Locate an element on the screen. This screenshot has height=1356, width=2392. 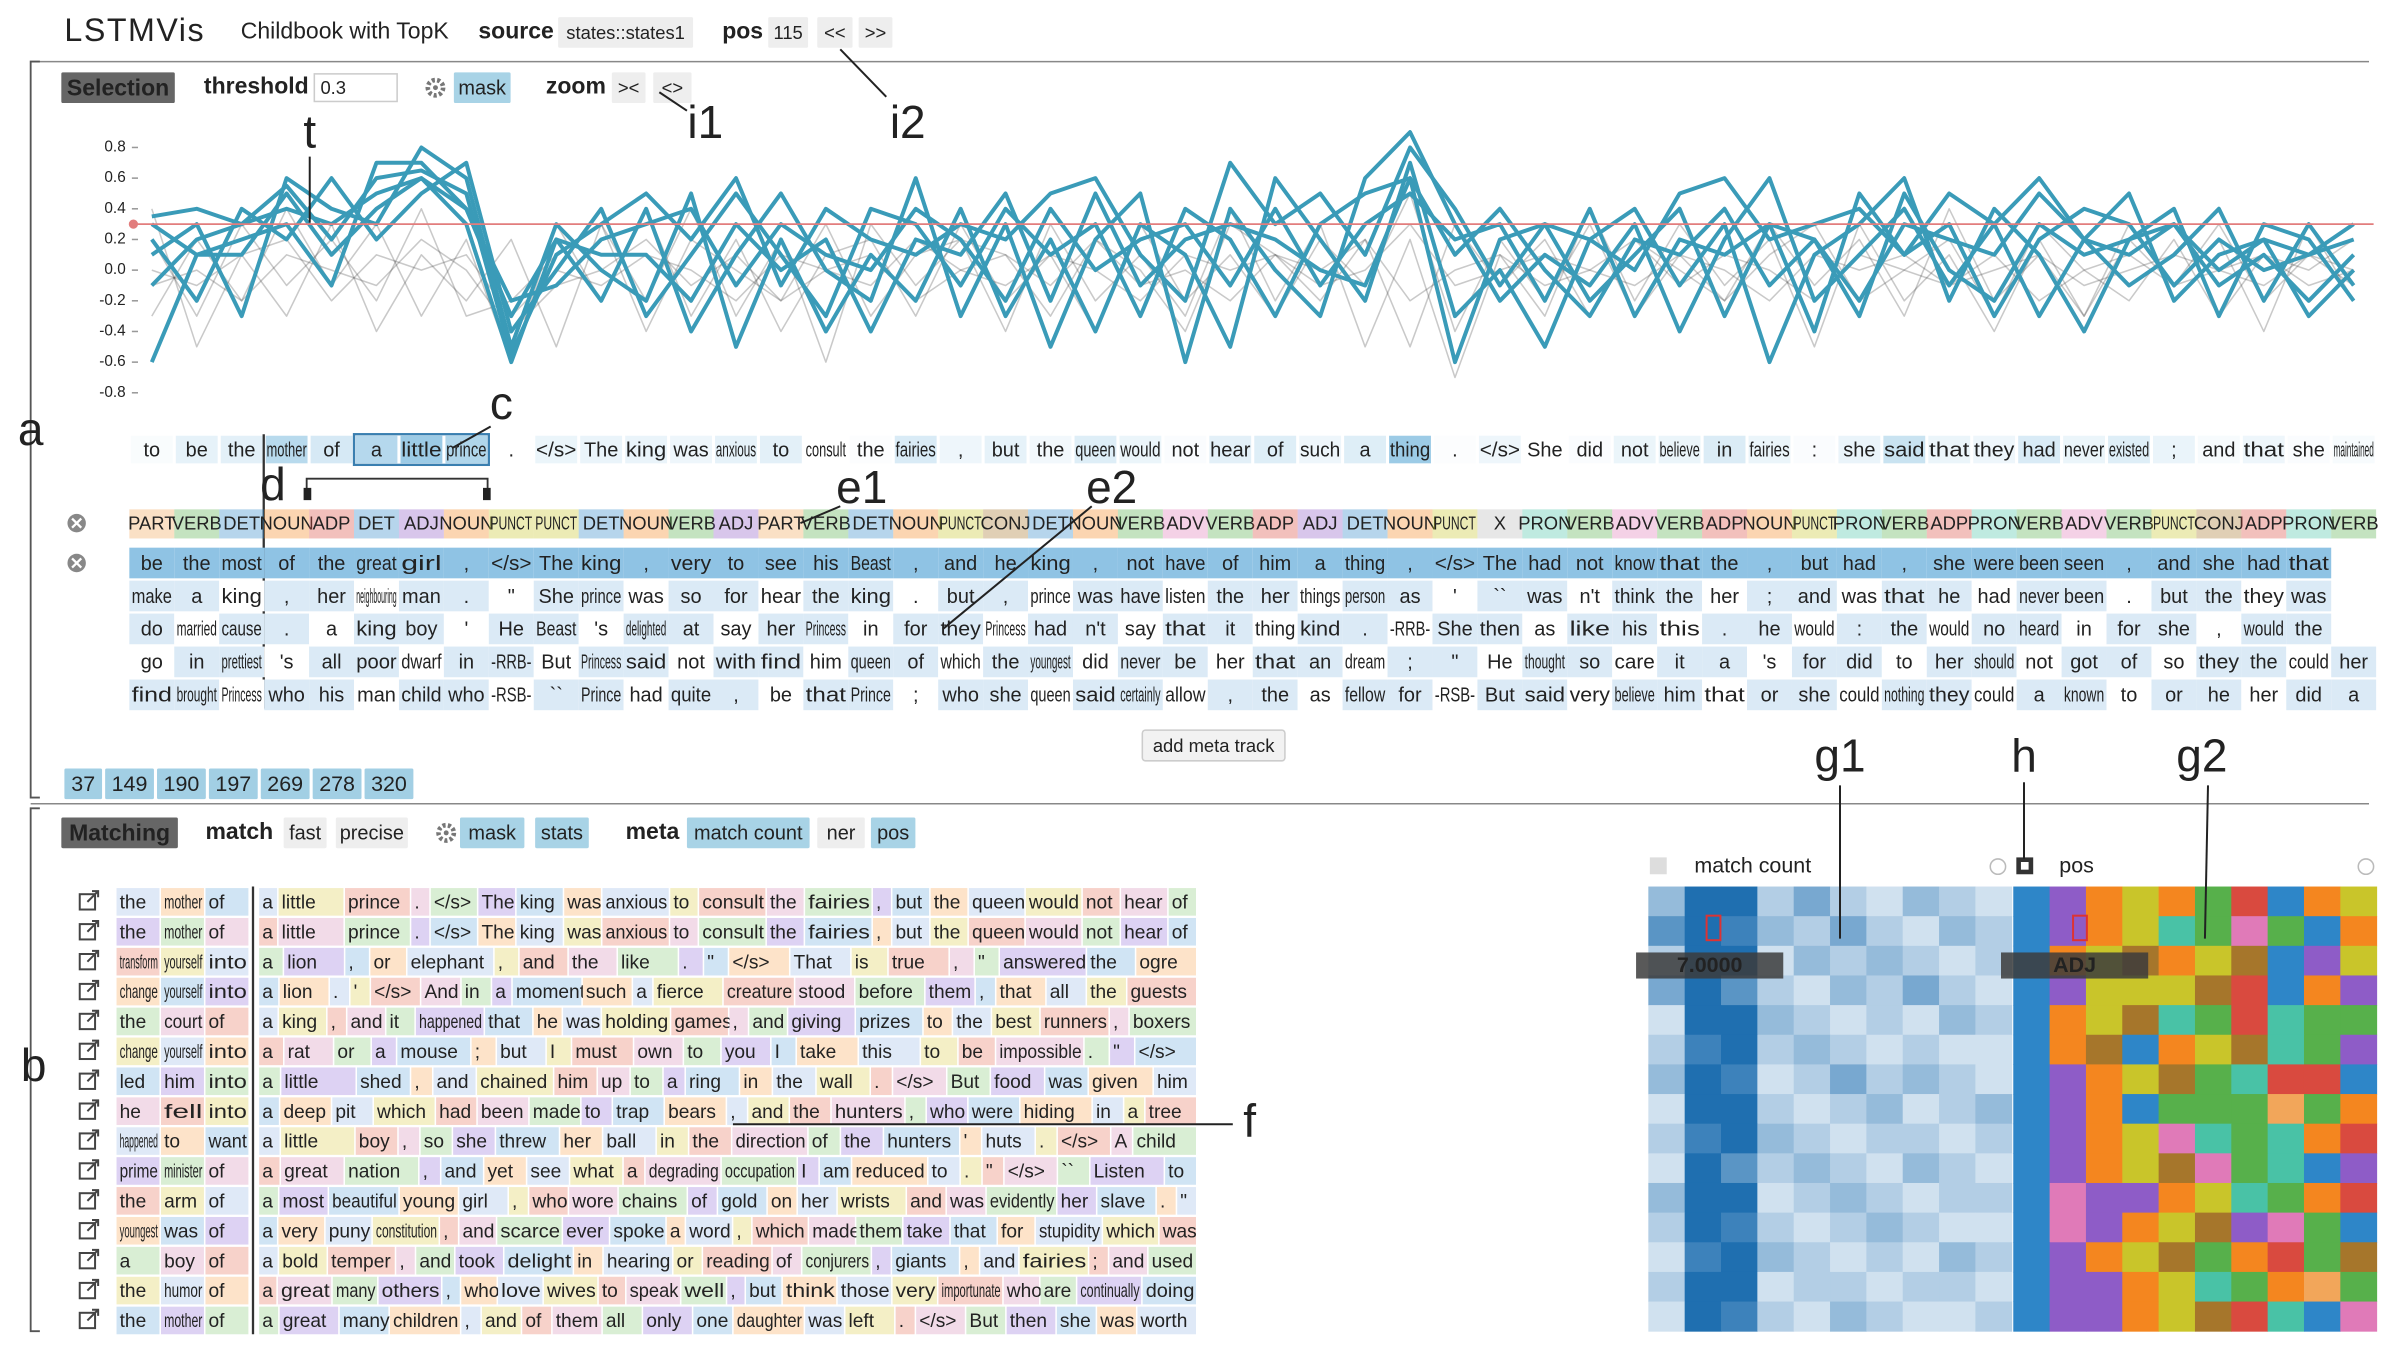
pos-tag: PRON is located at coordinates (1859, 523).